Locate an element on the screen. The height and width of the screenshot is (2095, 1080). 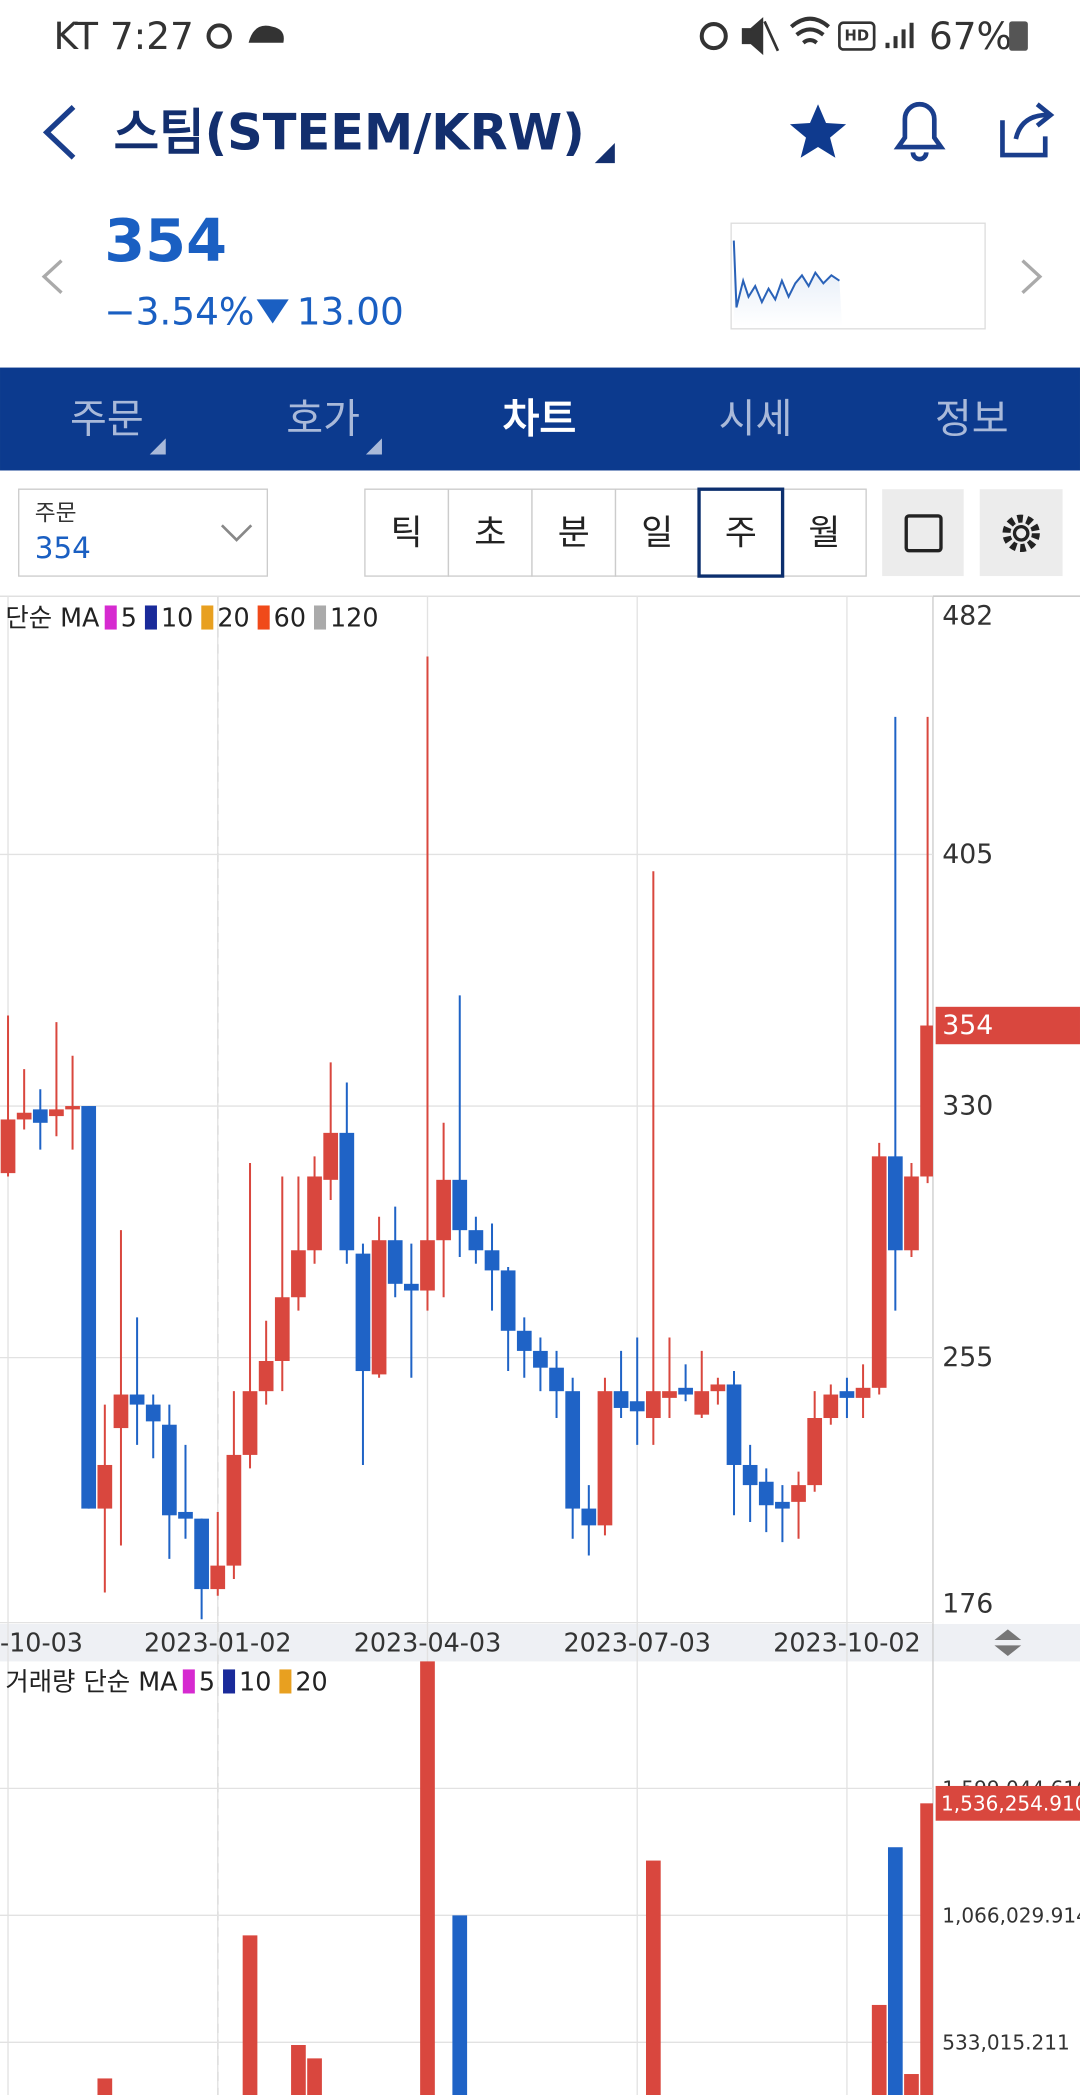
dropdown-chevron is located at coordinates (236, 533).